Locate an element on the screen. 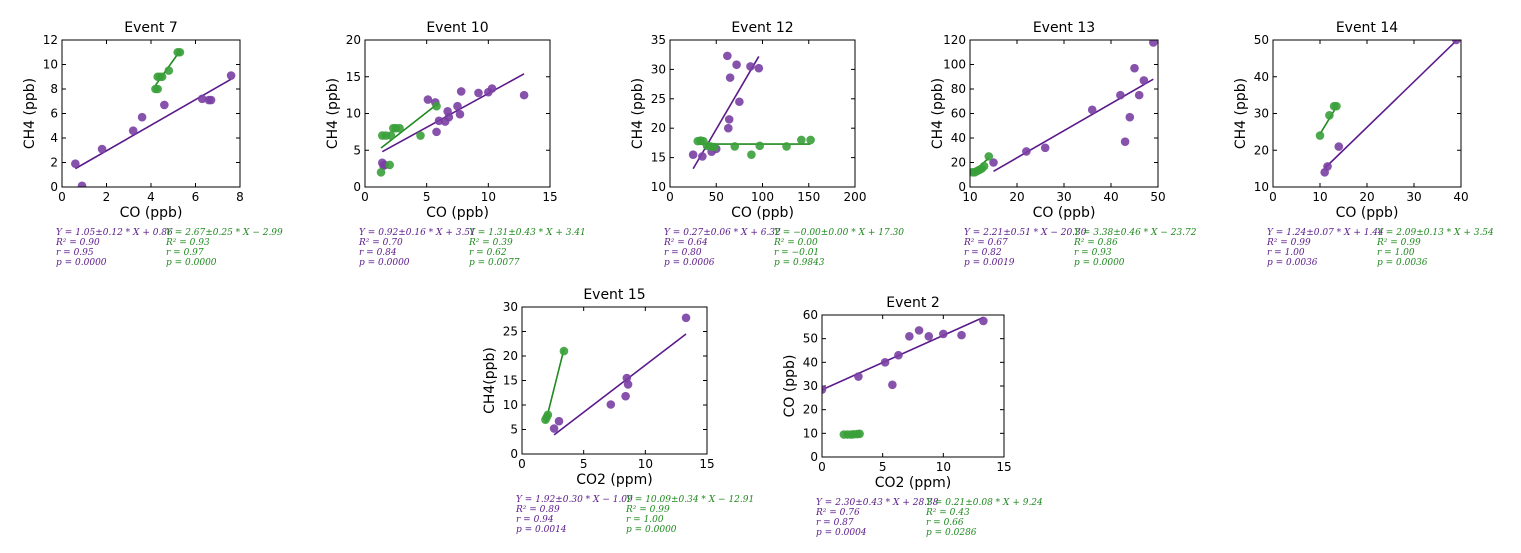 This screenshot has width=1521, height=553. fit-stat-purple: r = 1.00 is located at coordinates (1286, 253).